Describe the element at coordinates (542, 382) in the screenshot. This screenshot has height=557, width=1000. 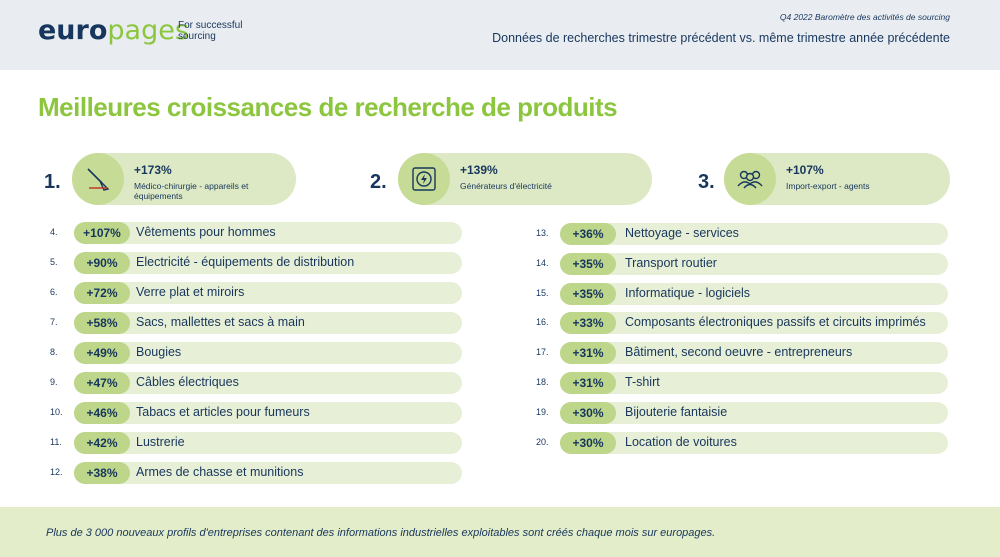
I see `list-rank: 18.` at that location.